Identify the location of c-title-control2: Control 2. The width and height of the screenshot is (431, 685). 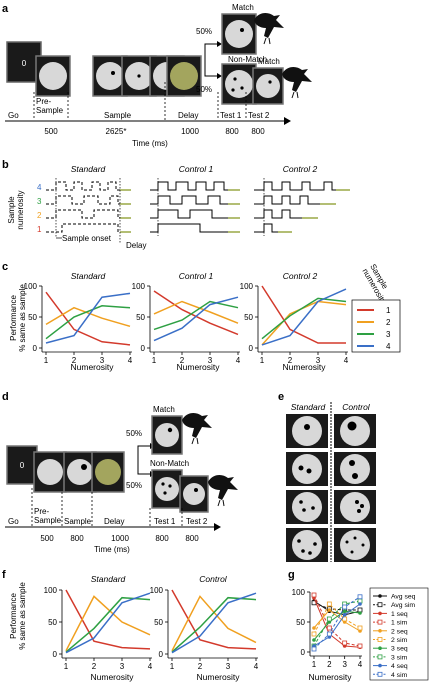
(300, 276).